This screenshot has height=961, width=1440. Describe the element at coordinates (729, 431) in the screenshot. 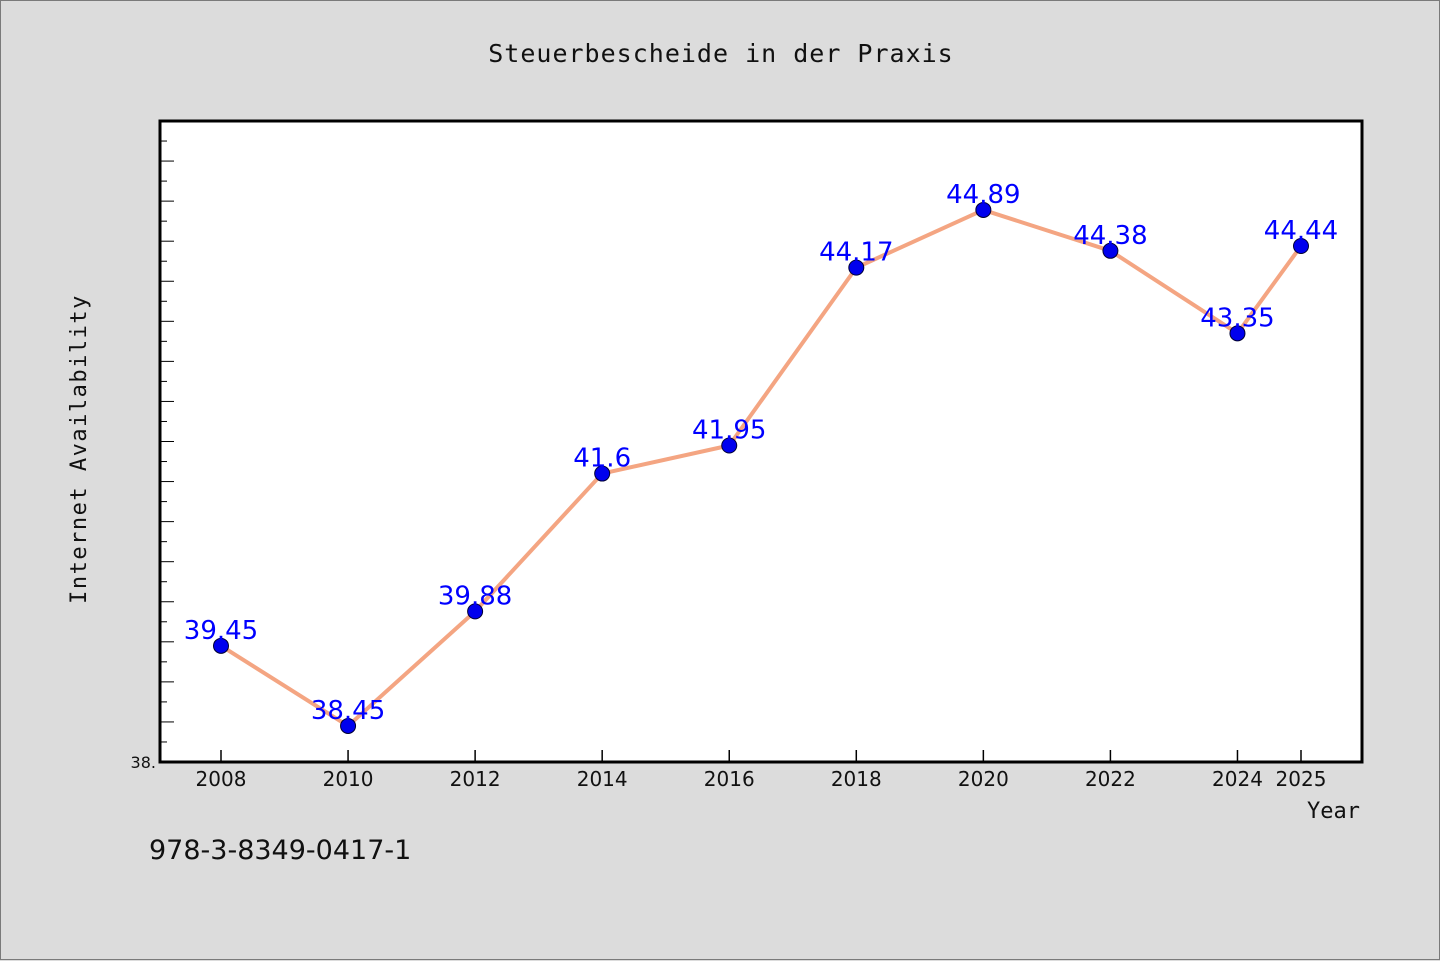

I see `data-label: 41.95` at that location.